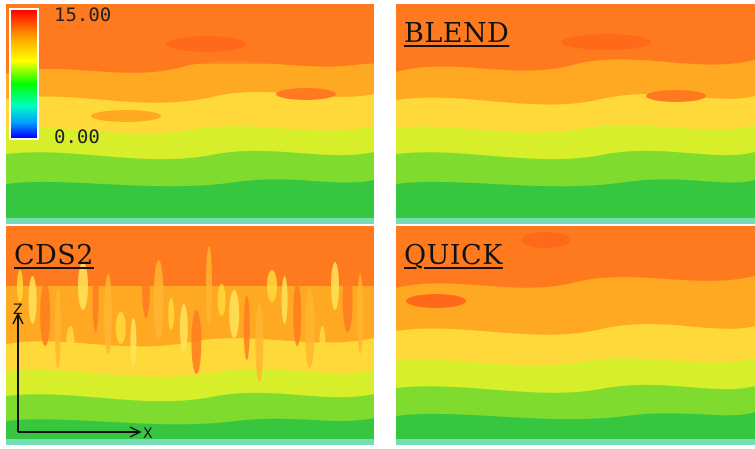 The image size is (755, 449). What do you see at coordinates (18, 310) in the screenshot?
I see `z-axis-label: Z` at bounding box center [18, 310].